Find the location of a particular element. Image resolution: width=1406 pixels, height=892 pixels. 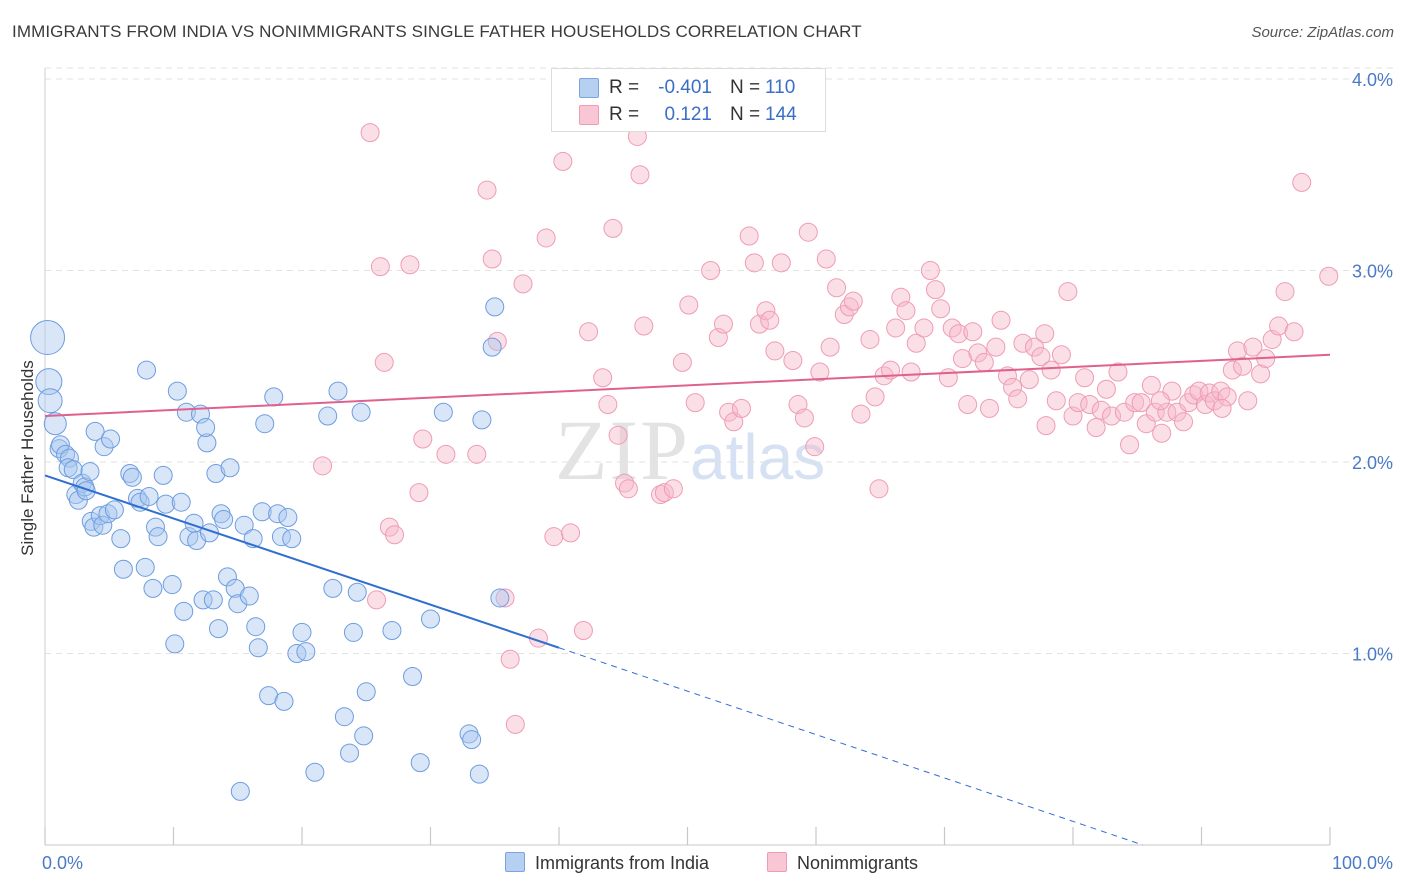

y-tick-label: 3.0% is located at coordinates (1372, 272).